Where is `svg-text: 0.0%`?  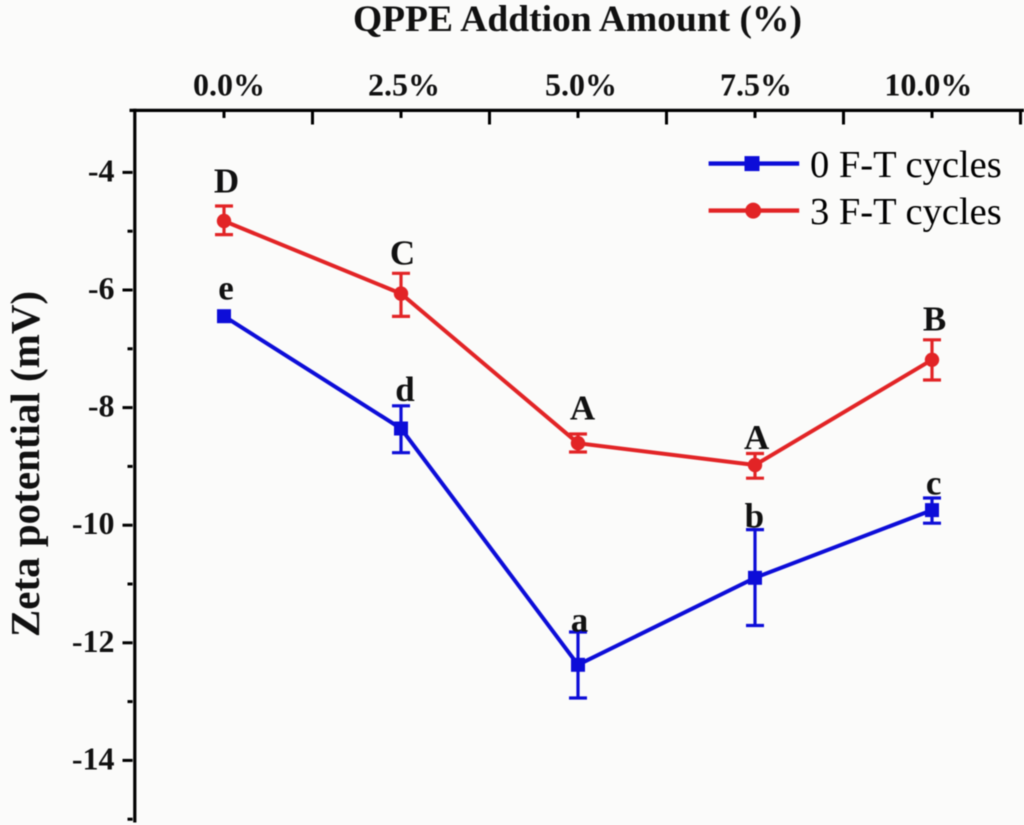 svg-text: 0.0% is located at coordinates (229, 85).